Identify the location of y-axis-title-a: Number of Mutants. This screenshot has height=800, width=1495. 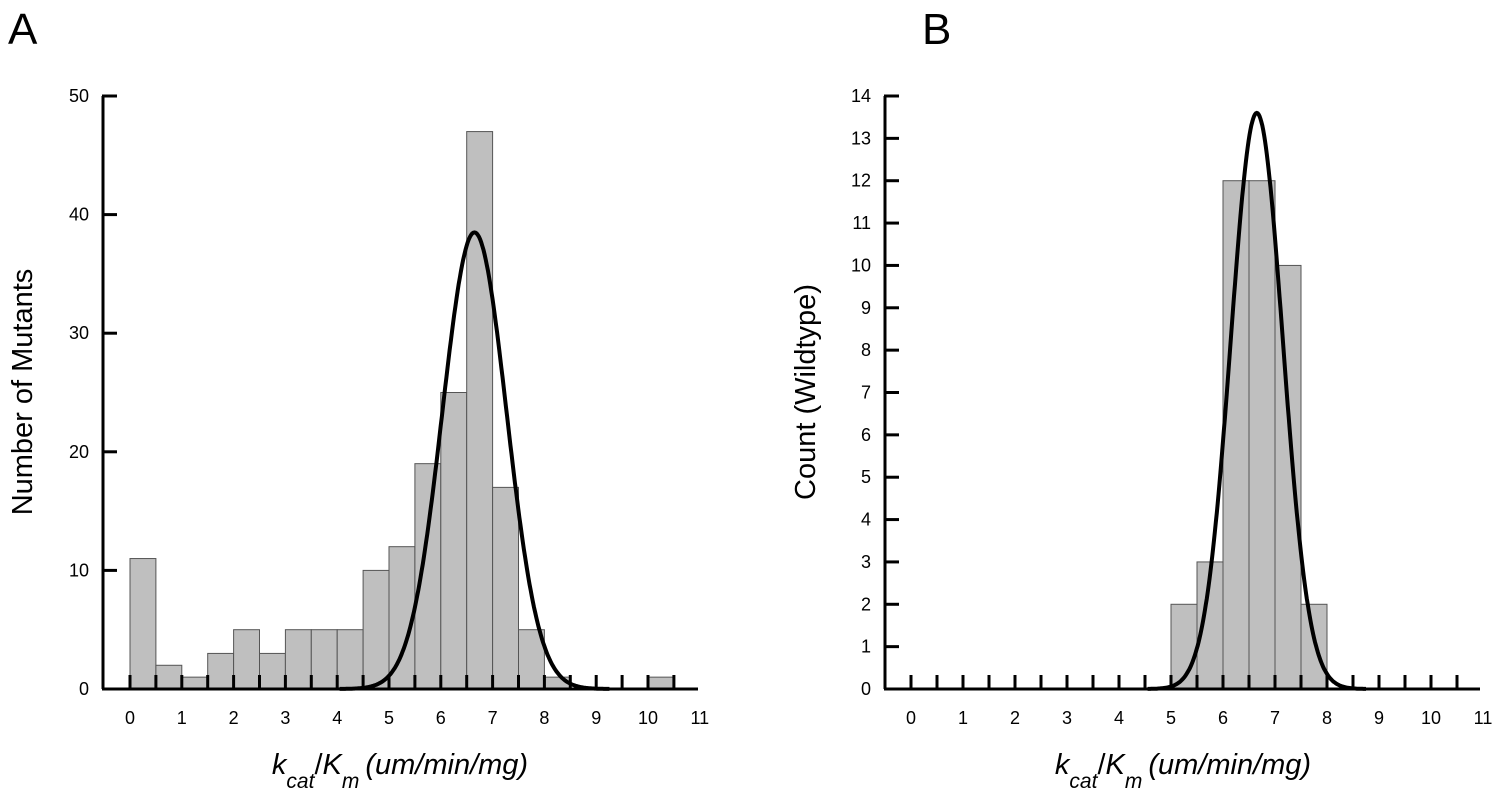
(23, 392).